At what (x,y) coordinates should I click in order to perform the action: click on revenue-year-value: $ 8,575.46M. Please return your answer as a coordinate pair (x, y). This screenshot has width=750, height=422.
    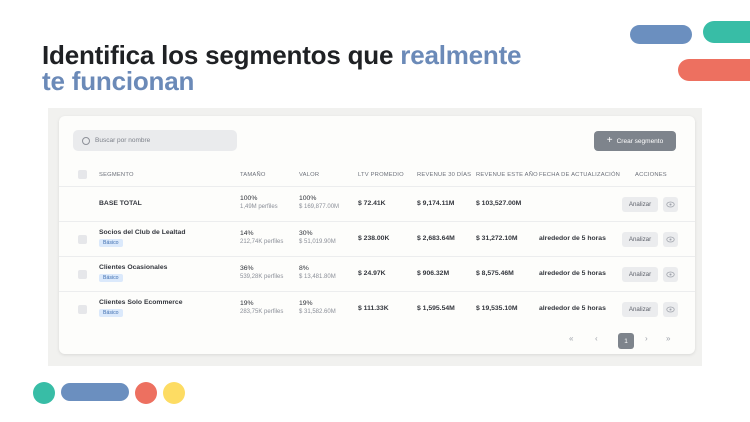
    Looking at the image, I should click on (495, 273).